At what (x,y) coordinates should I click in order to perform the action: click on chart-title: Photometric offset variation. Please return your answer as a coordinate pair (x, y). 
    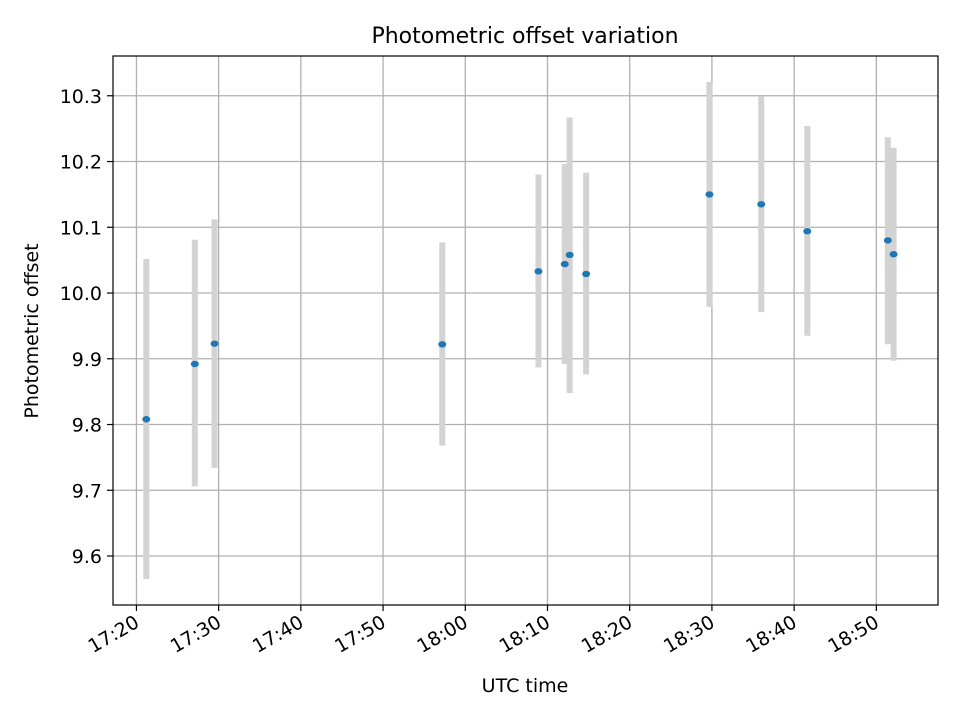
    Looking at the image, I should click on (524, 36).